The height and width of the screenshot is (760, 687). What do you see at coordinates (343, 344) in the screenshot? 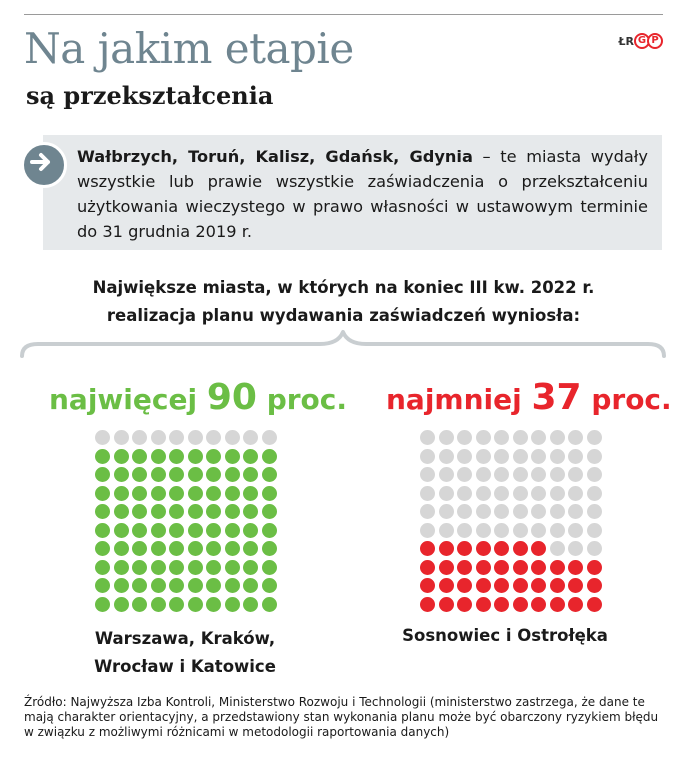
I see `curly-brace-divider` at bounding box center [343, 344].